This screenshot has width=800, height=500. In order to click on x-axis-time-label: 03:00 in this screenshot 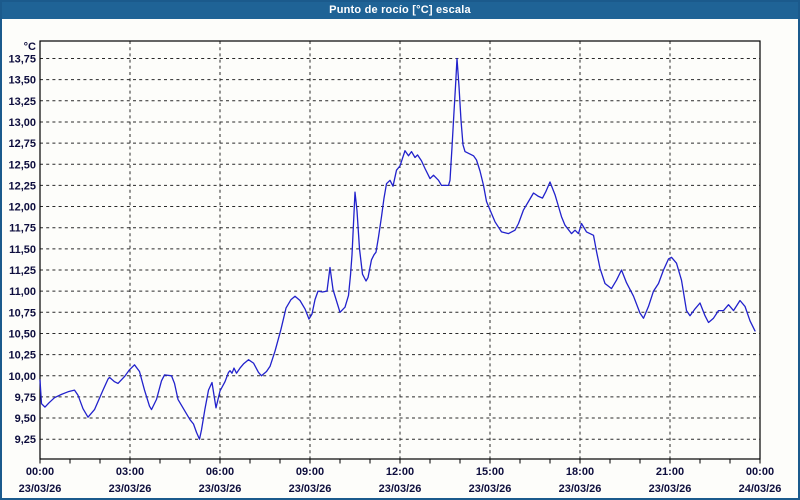, I will do `click(130, 472)`.